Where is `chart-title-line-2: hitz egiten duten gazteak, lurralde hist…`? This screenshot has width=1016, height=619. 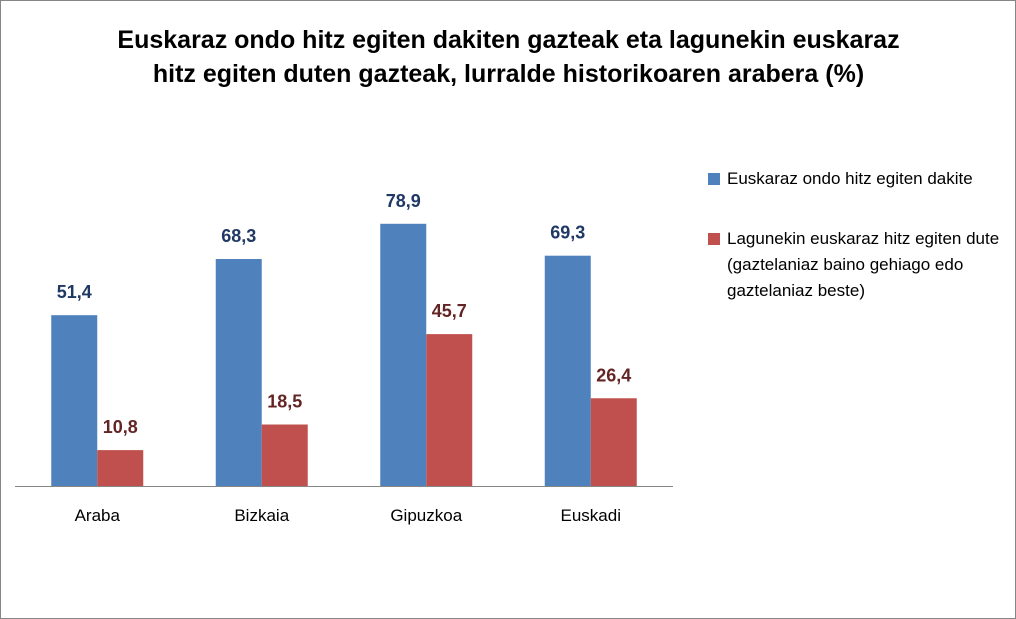 chart-title-line-2: hitz egiten duten gazteak, lurralde hist… is located at coordinates (508, 74).